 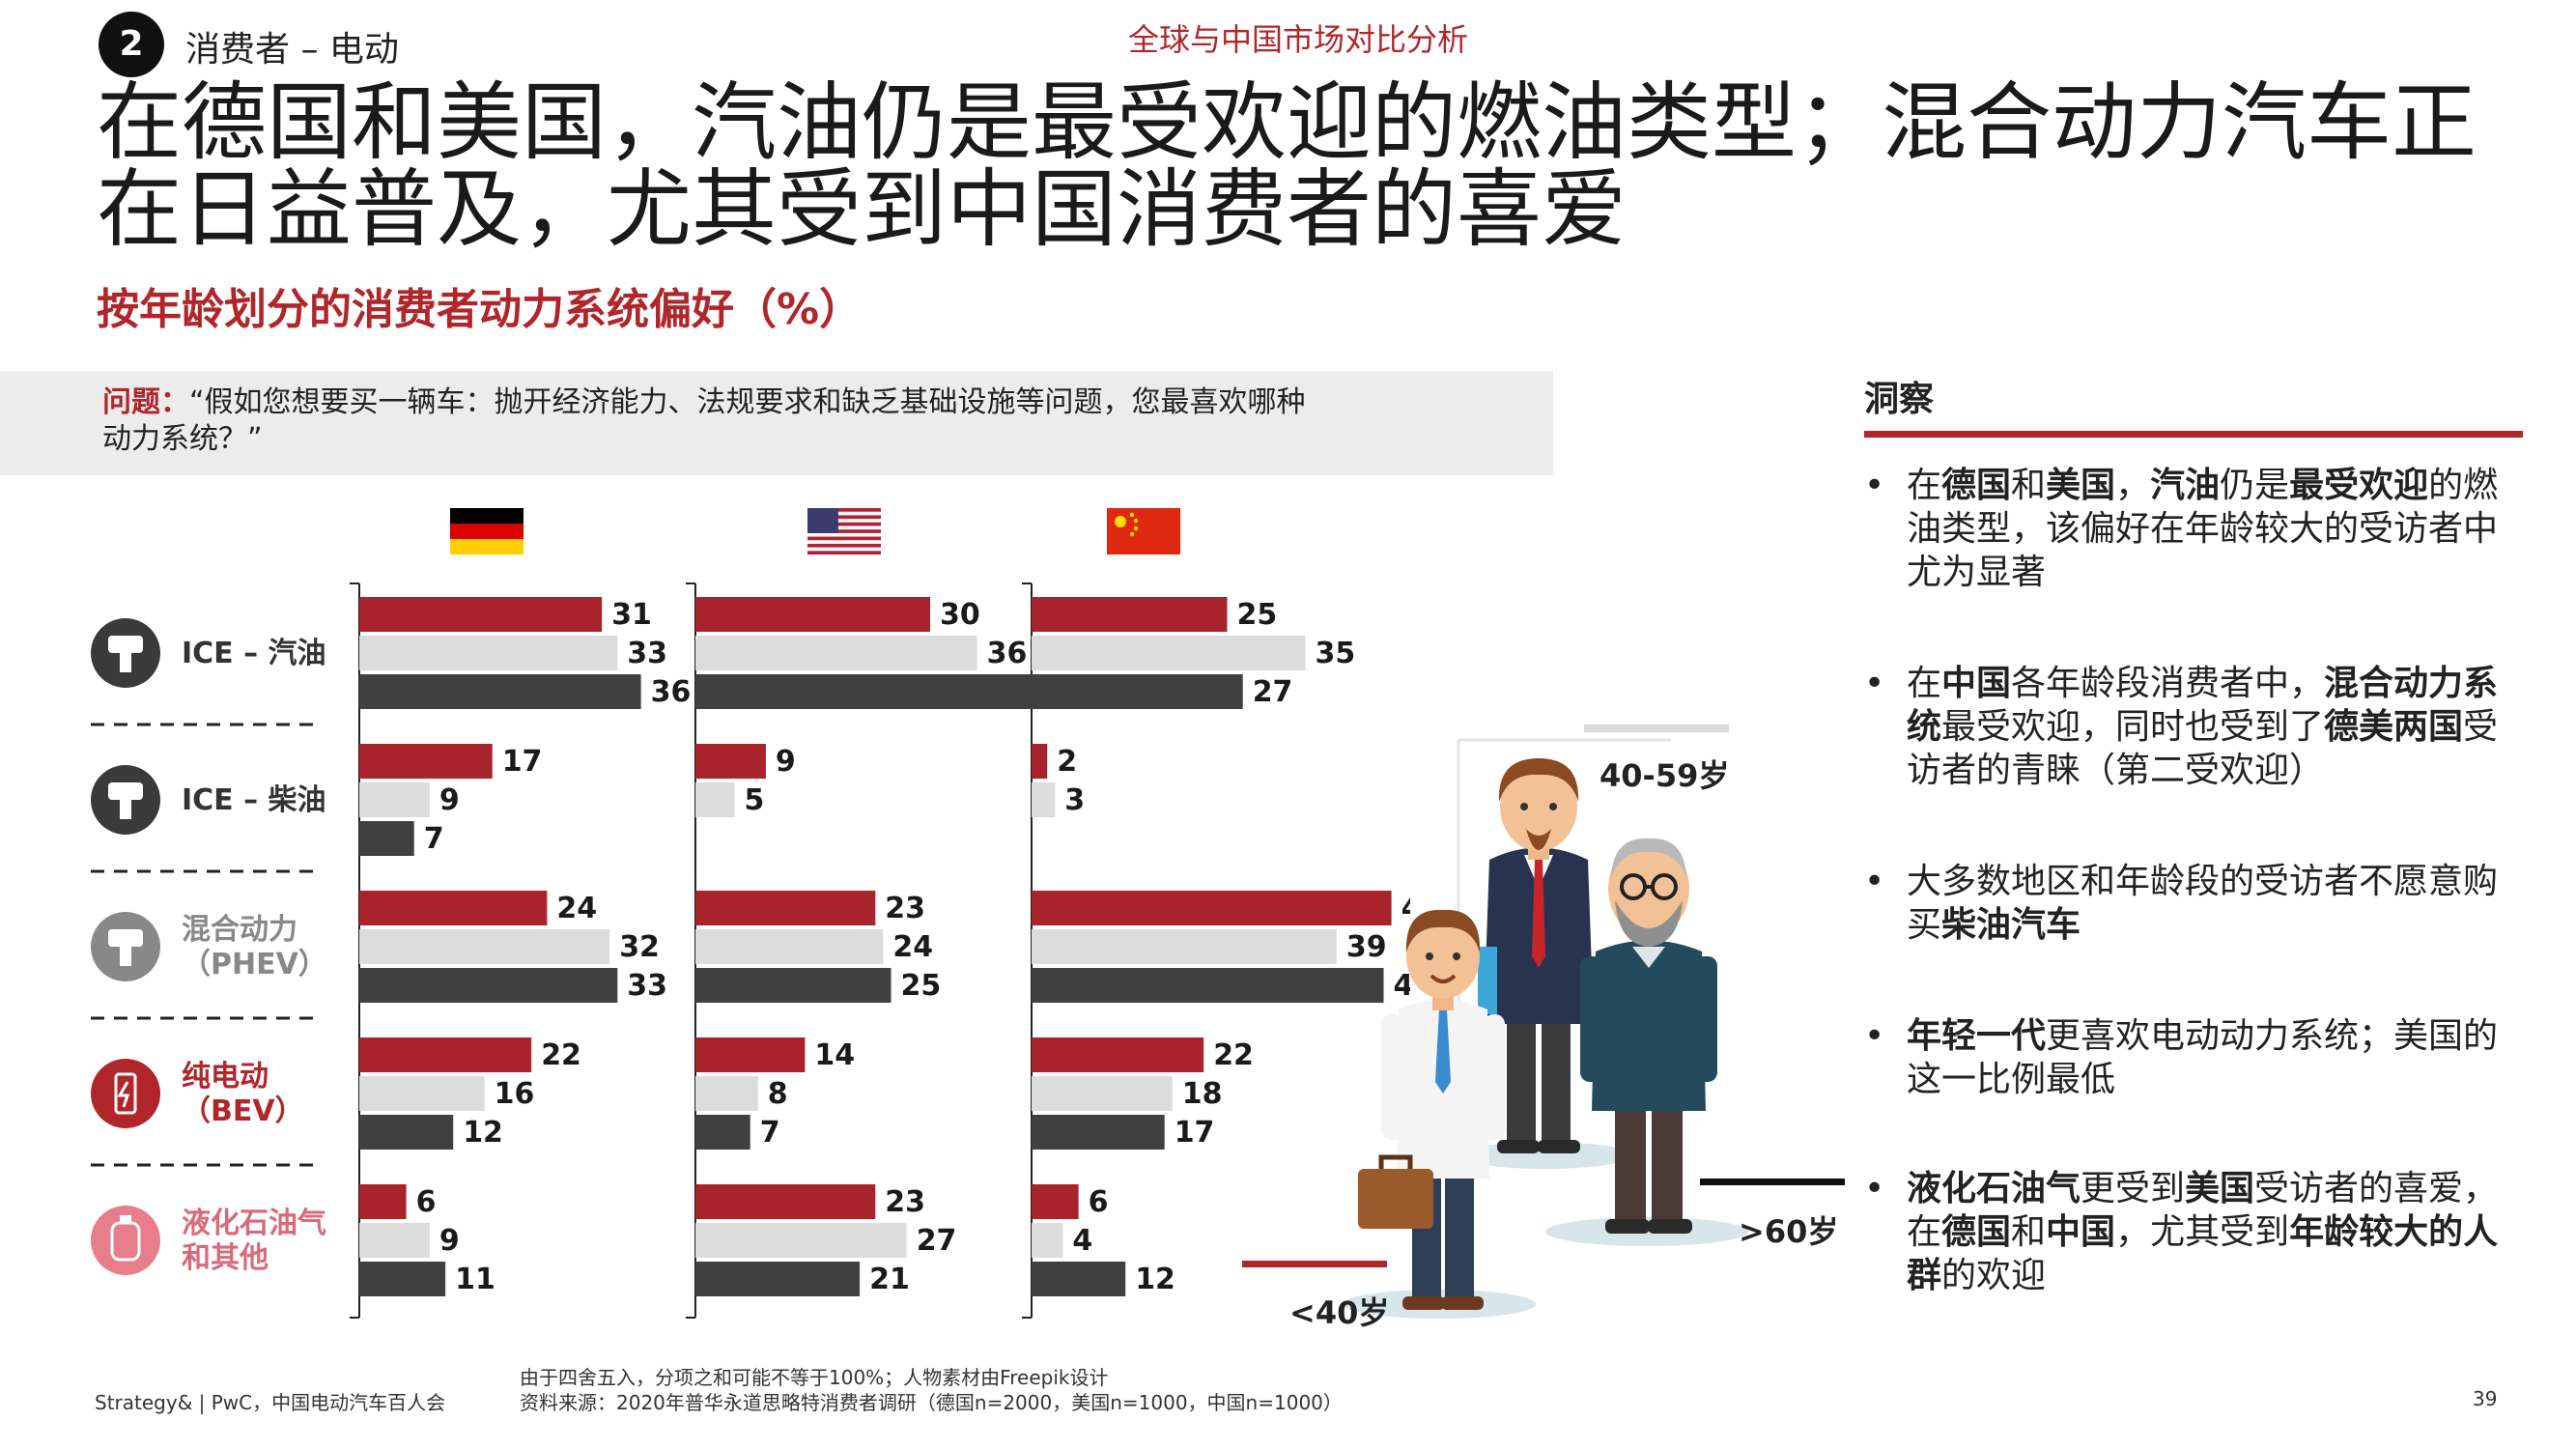 I want to click on category-label: （BEV）, so click(x=243, y=1111).